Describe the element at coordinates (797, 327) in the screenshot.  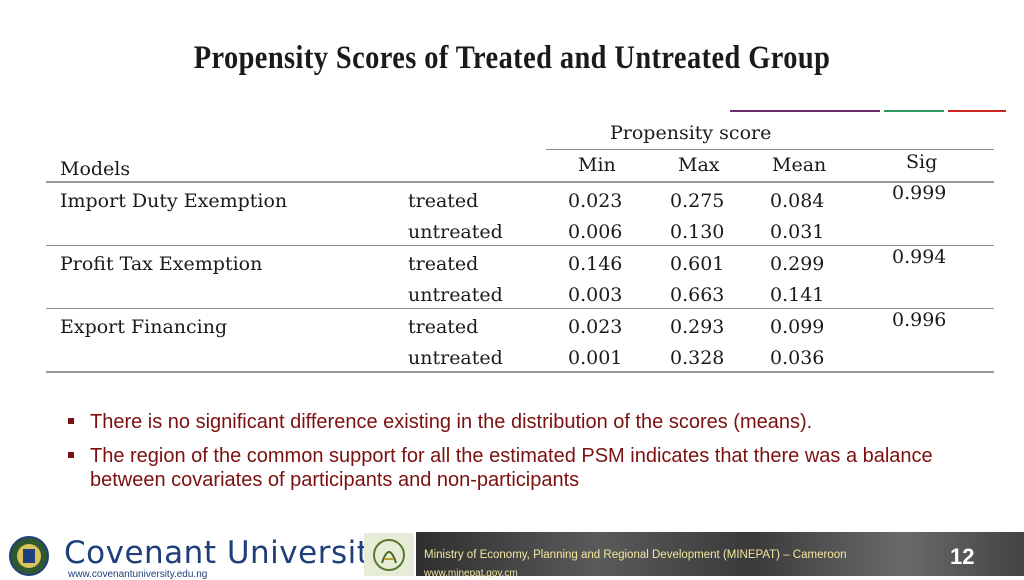
I see `mean-value: 0.099` at that location.